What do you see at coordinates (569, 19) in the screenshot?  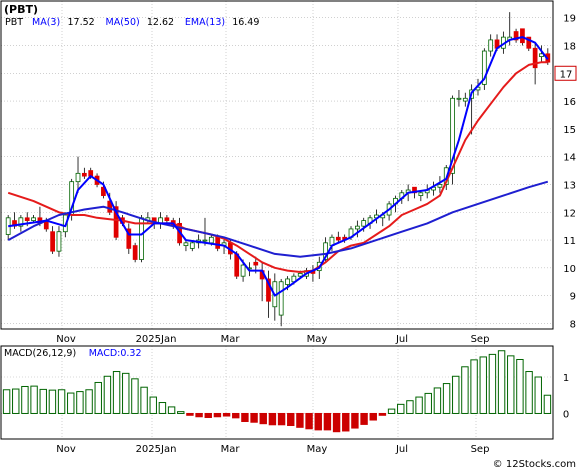 I see `y-tick-label: 19` at bounding box center [569, 19].